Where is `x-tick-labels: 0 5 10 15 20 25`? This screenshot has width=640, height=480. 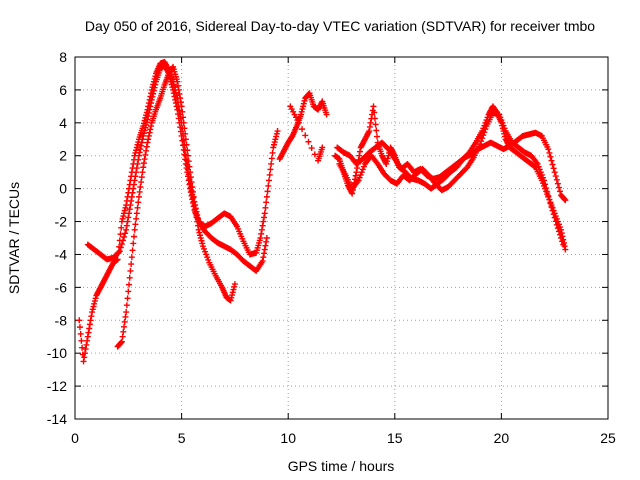
x-tick-labels: 0 5 10 15 20 25 is located at coordinates (343, 438).